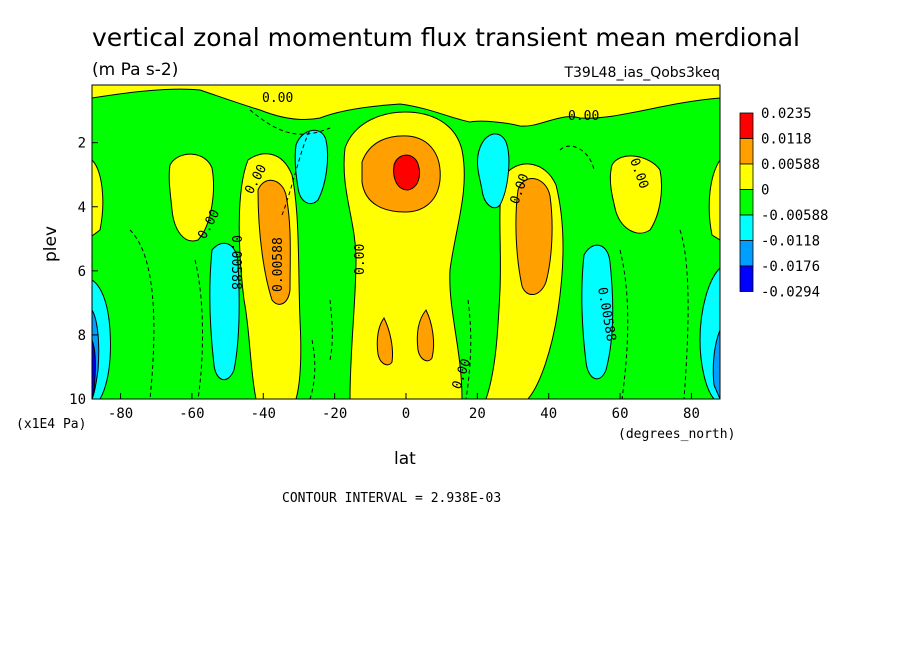  Describe the element at coordinates (82, 144) in the screenshot. I see `y-tick-label: 2` at that location.